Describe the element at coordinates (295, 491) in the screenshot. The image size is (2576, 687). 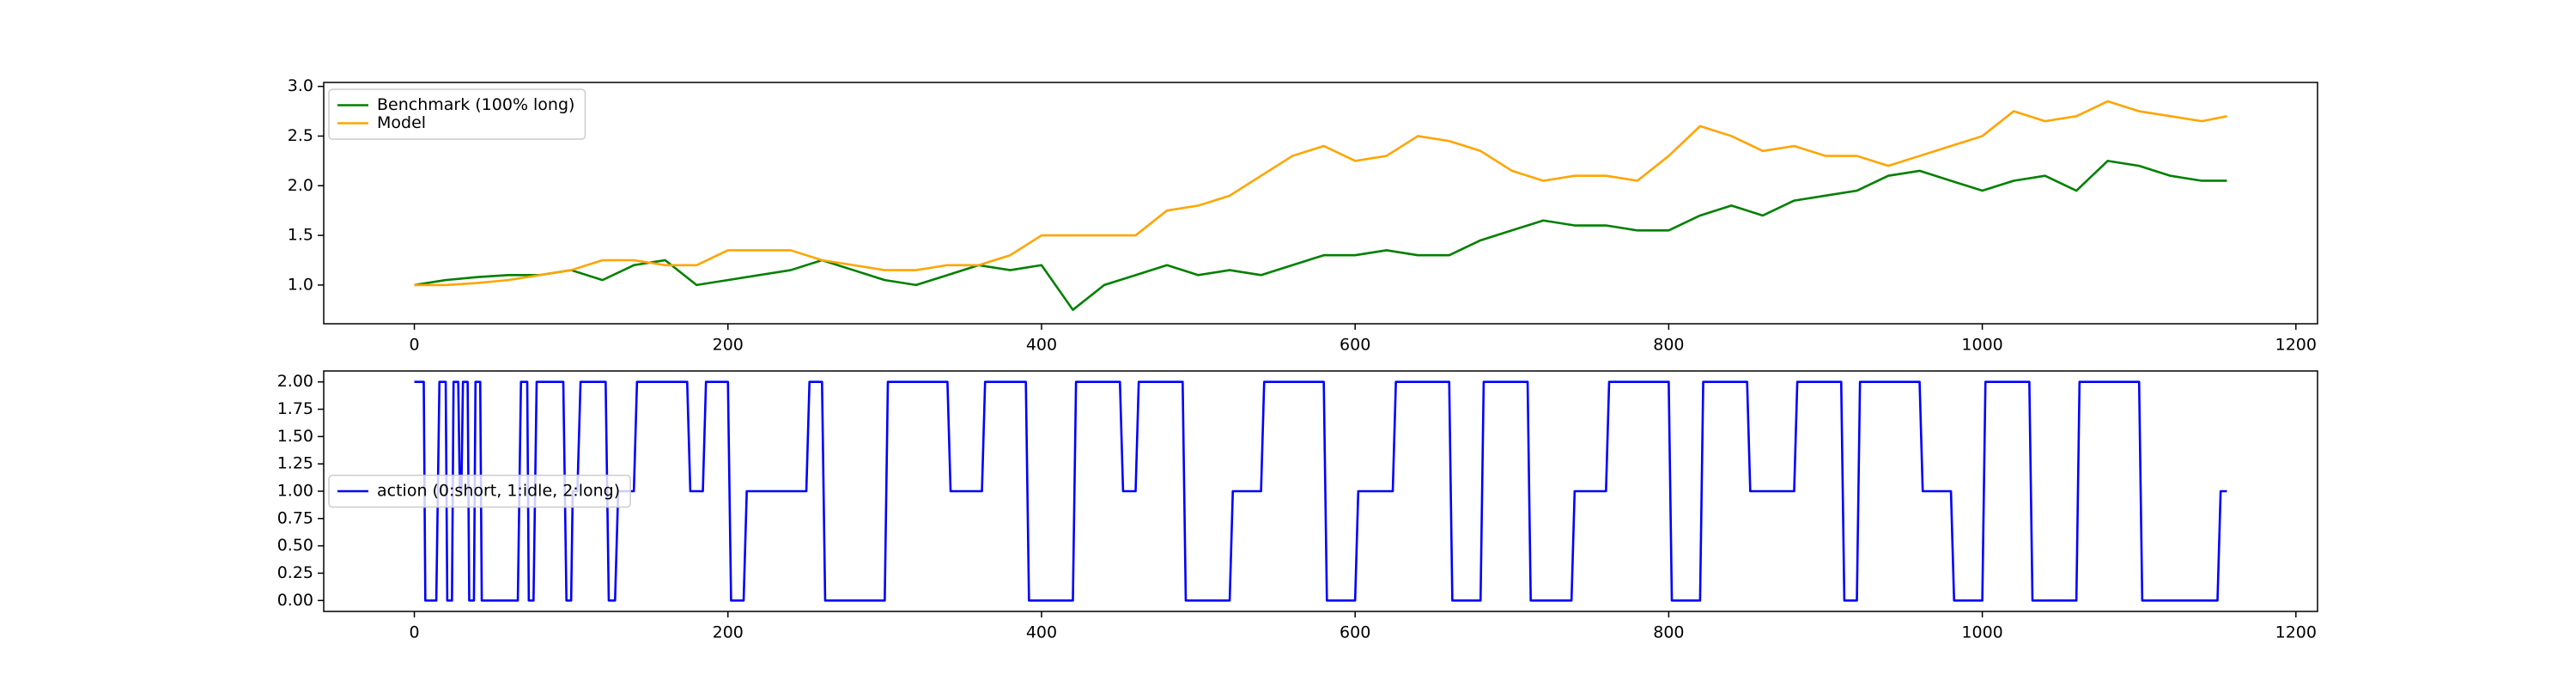
I see `y-tick-label: 1.00` at that location.